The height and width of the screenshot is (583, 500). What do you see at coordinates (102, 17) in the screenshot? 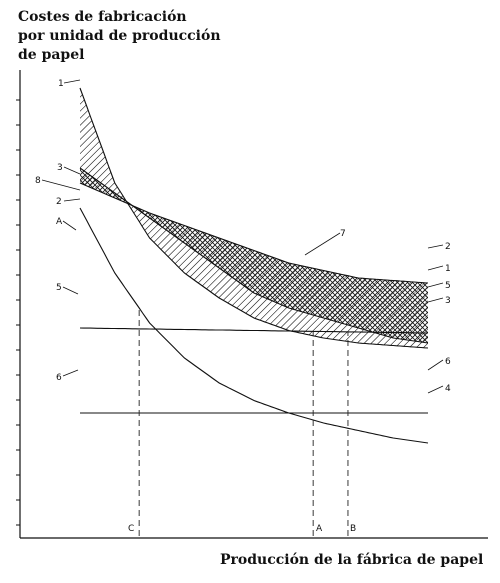
I see `y-axis-label-line-1: Costes de fabricación` at bounding box center [102, 17].